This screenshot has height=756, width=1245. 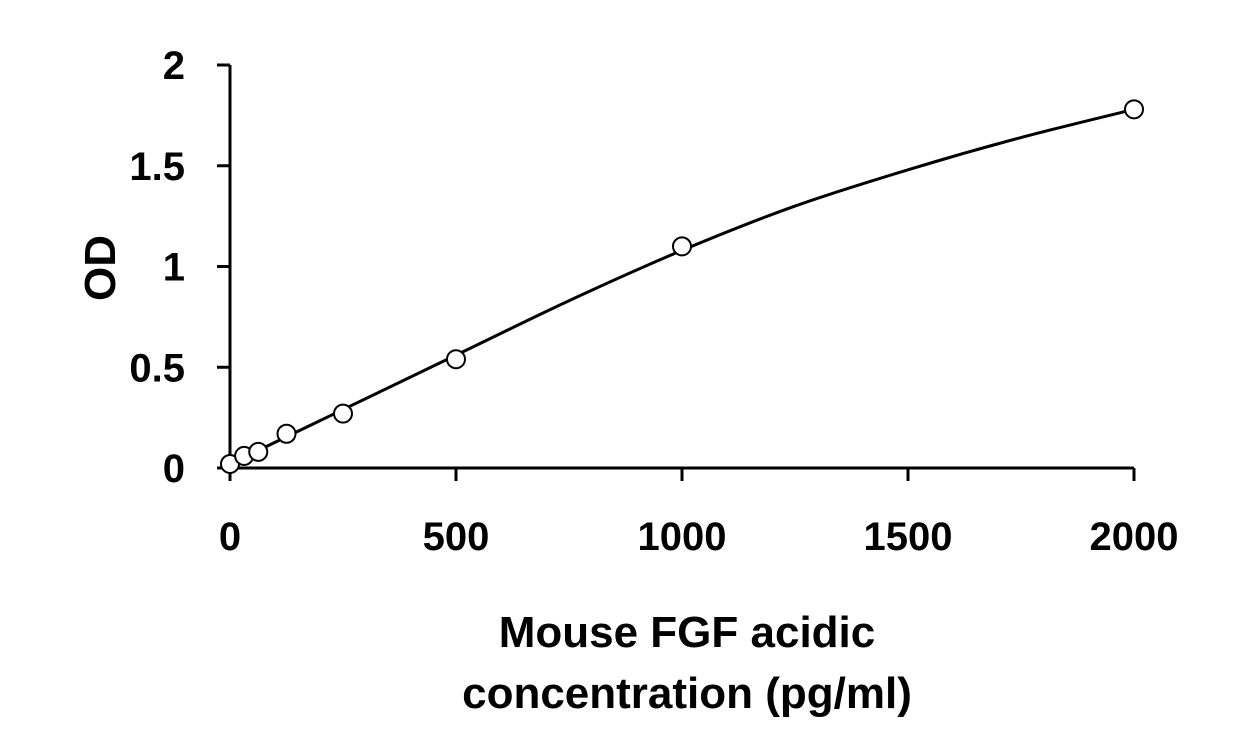 What do you see at coordinates (1134, 537) in the screenshot?
I see `x-tick-label: 2000` at bounding box center [1134, 537].